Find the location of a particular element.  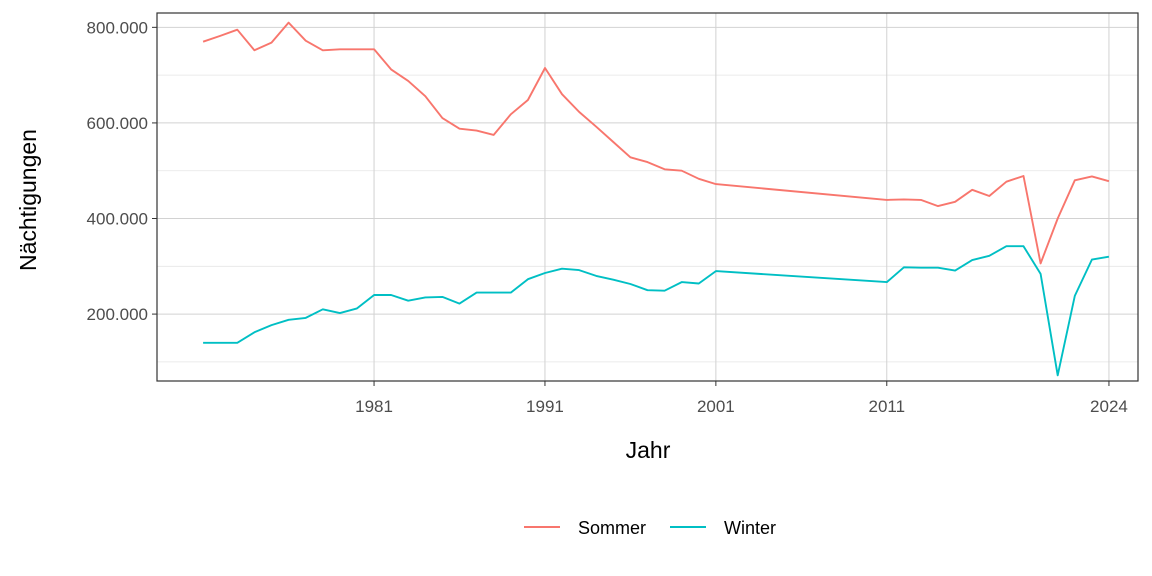

legend-label-winter: Winter is located at coordinates (750, 528).